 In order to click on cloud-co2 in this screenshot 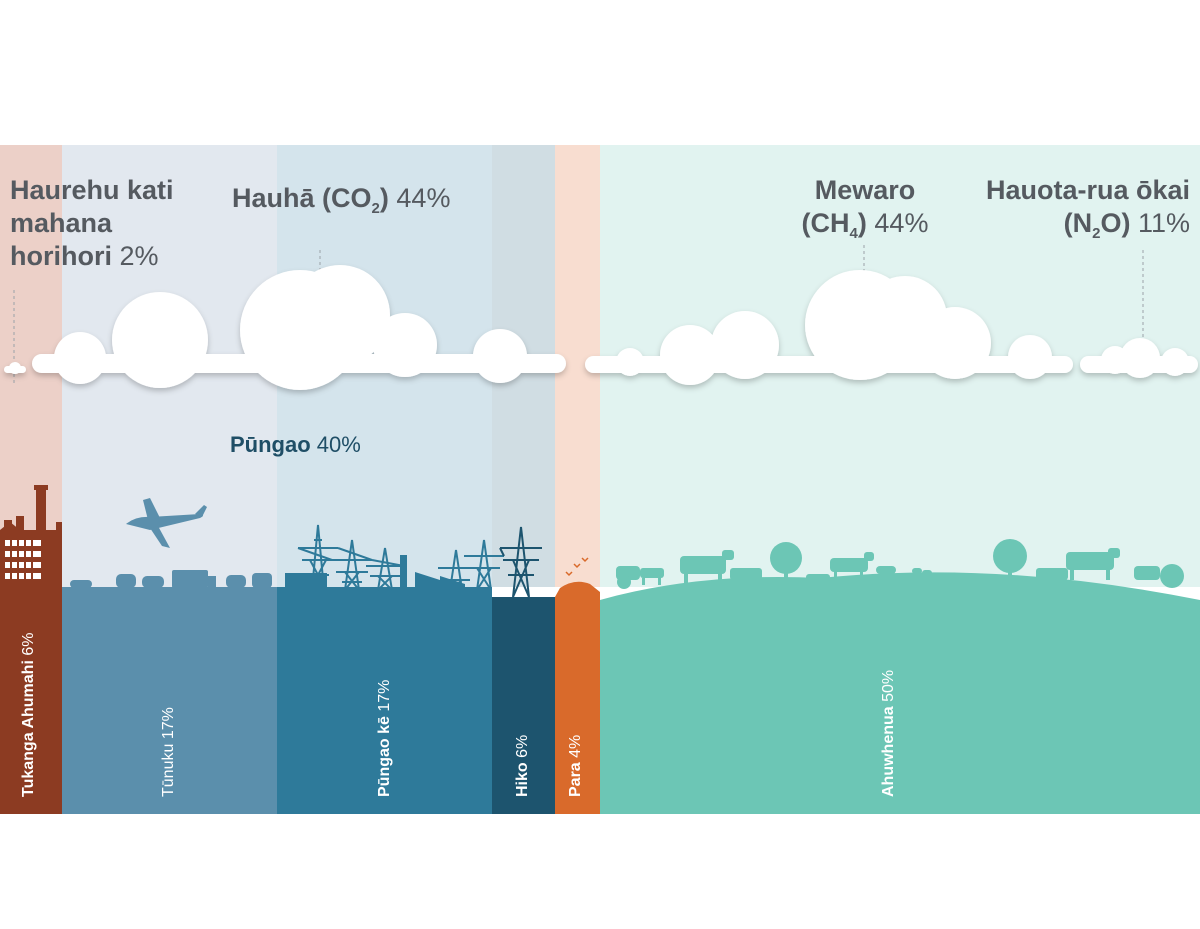, I will do `click(299, 327)`.